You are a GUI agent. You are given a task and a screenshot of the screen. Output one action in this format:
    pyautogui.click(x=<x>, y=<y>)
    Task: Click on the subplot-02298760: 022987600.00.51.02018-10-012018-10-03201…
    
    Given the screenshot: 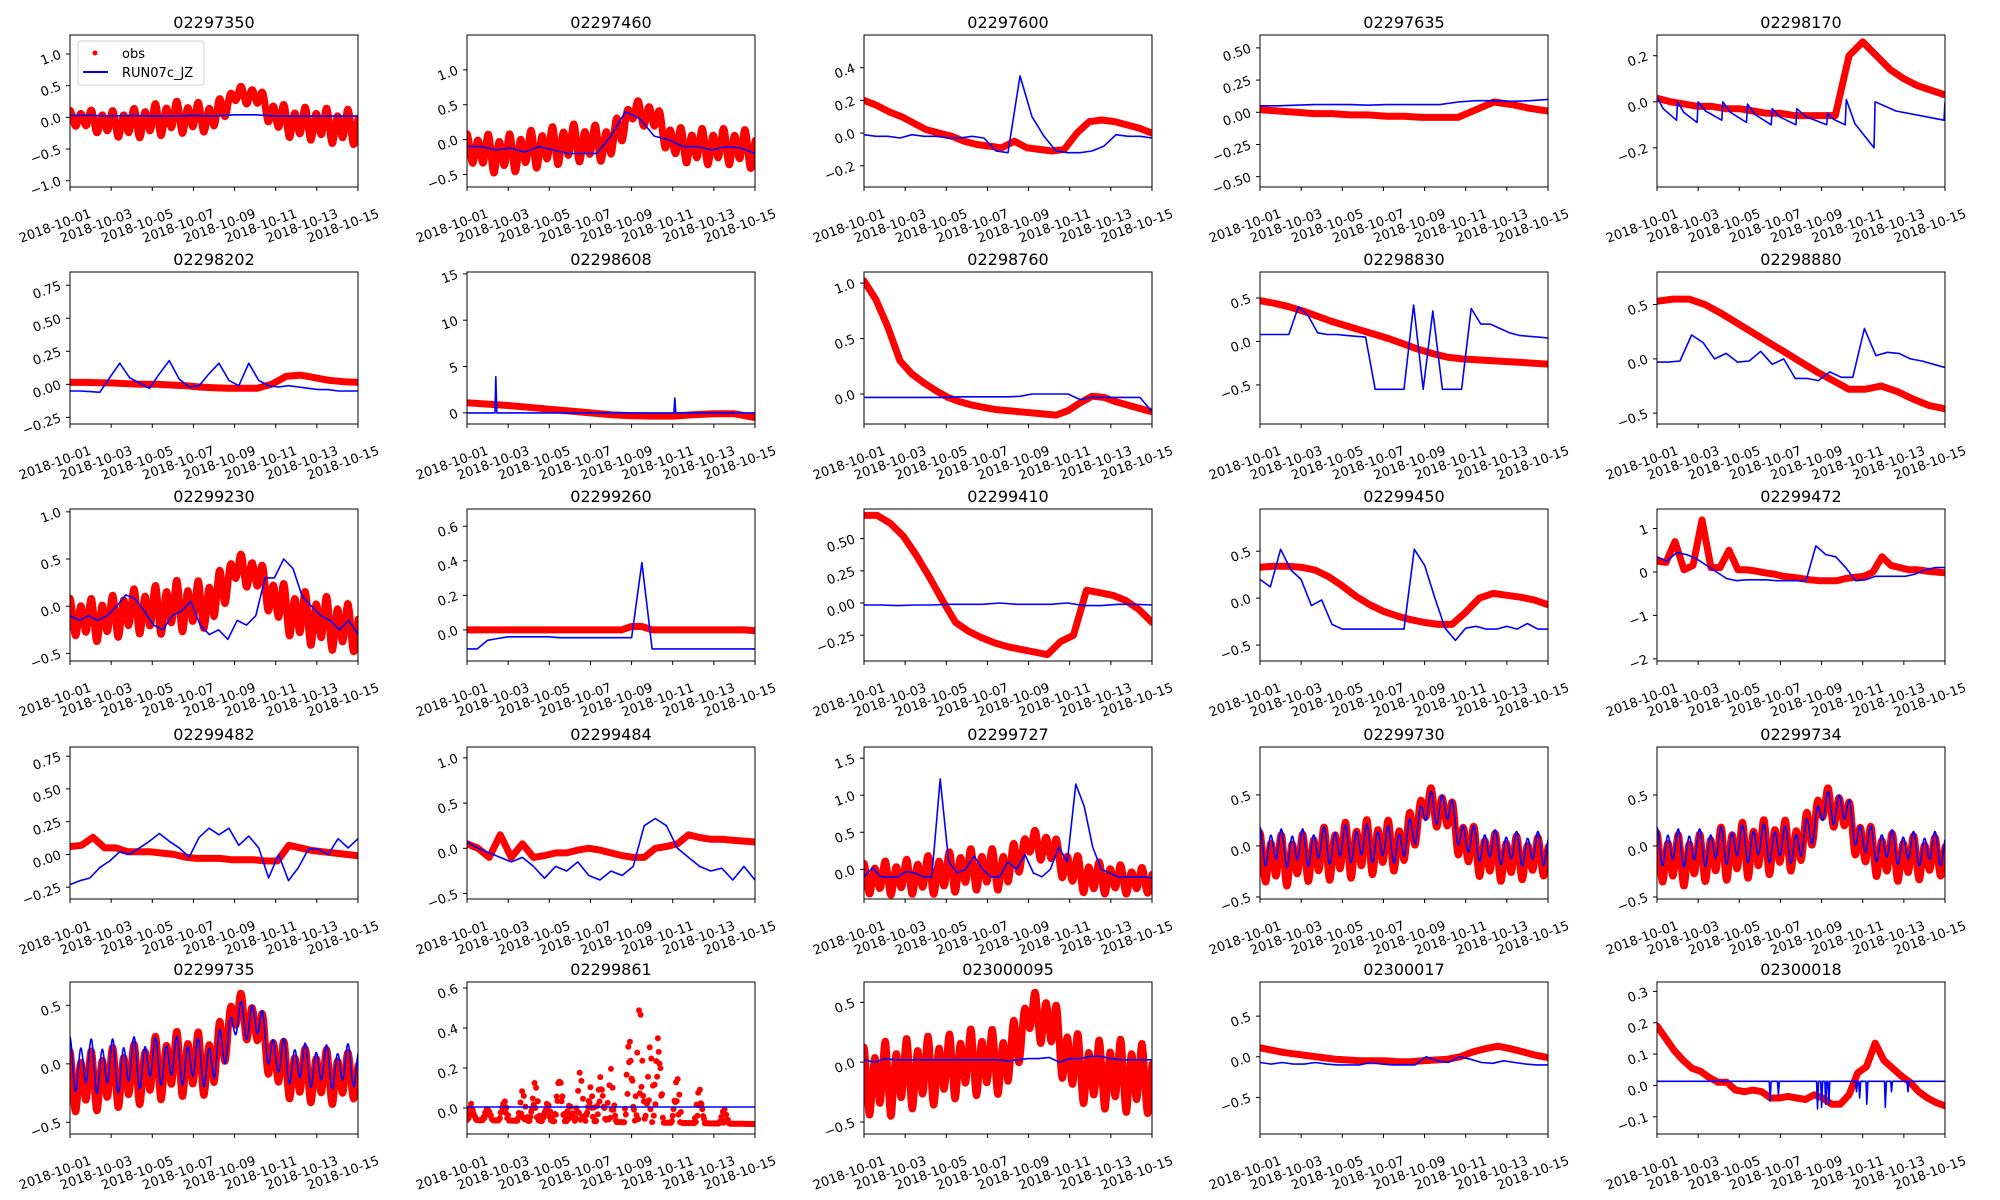 What is the action you would take?
    pyautogui.click(x=993, y=367)
    